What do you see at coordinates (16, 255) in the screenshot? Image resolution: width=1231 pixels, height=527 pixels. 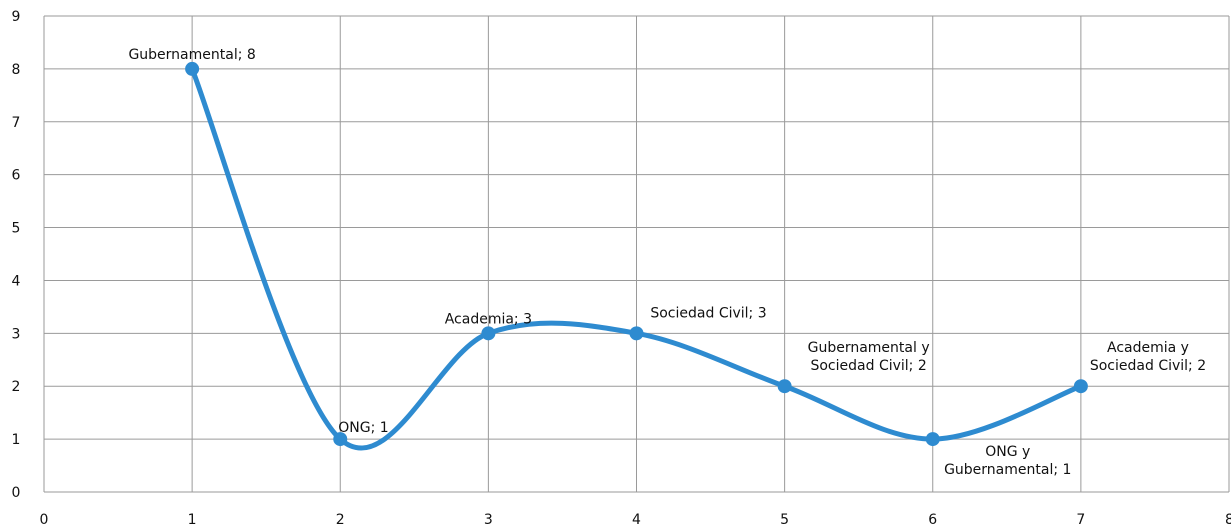 I see `y-axis-tick-labels: 0 1 2 3 4 5 6 7 8 9` at bounding box center [16, 255].